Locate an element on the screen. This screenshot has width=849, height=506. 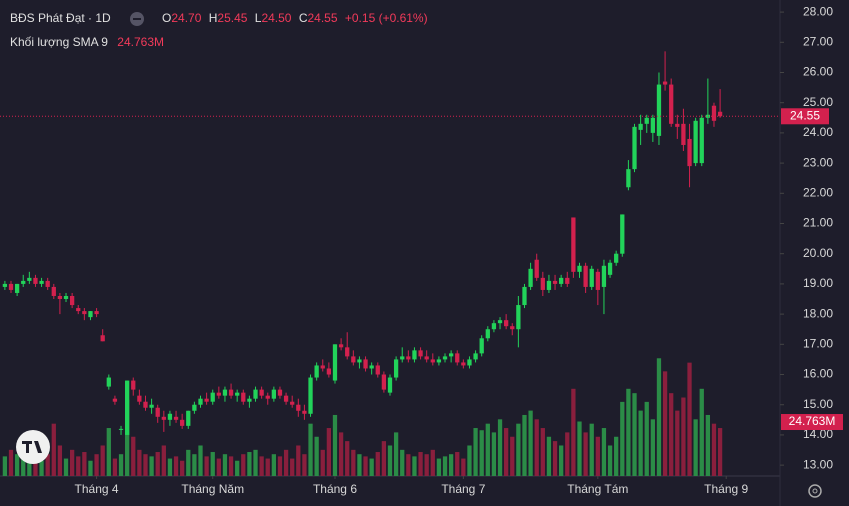
h-label: H is located at coordinates (213, 18).